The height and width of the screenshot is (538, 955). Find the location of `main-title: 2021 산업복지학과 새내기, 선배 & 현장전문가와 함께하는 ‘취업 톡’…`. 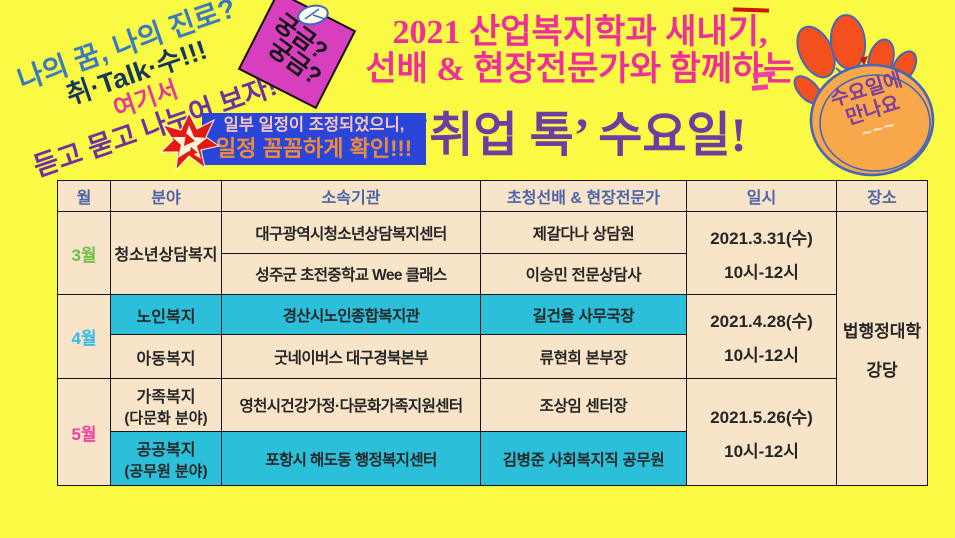

main-title: 2021 산업복지학과 새내기, 선배 & 현장전문가와 함께하는 ‘취업 톡’… is located at coordinates (580, 89).